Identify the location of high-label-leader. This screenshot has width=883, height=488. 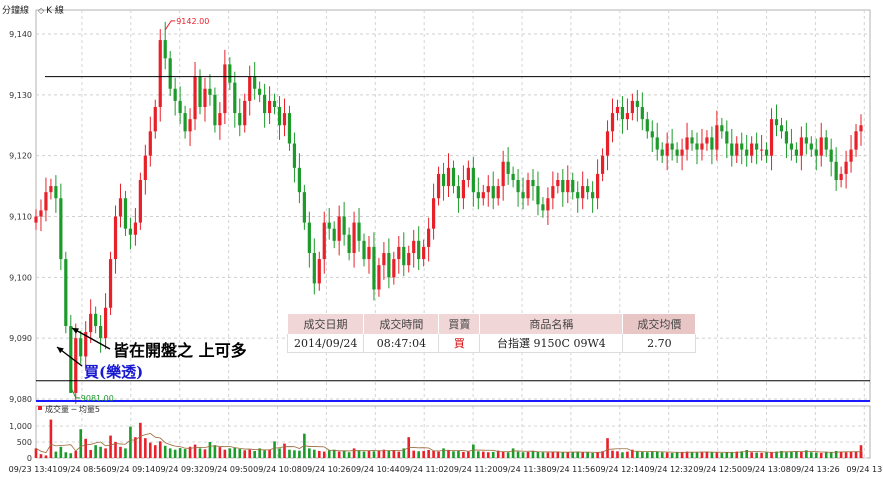
(170, 25).